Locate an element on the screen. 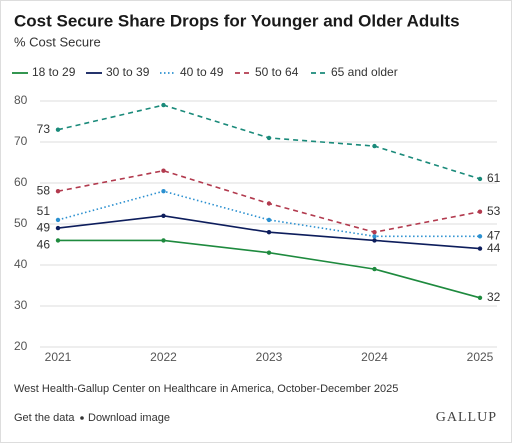 This screenshot has width=512, height=443. download-link: Download image is located at coordinates (129, 418).